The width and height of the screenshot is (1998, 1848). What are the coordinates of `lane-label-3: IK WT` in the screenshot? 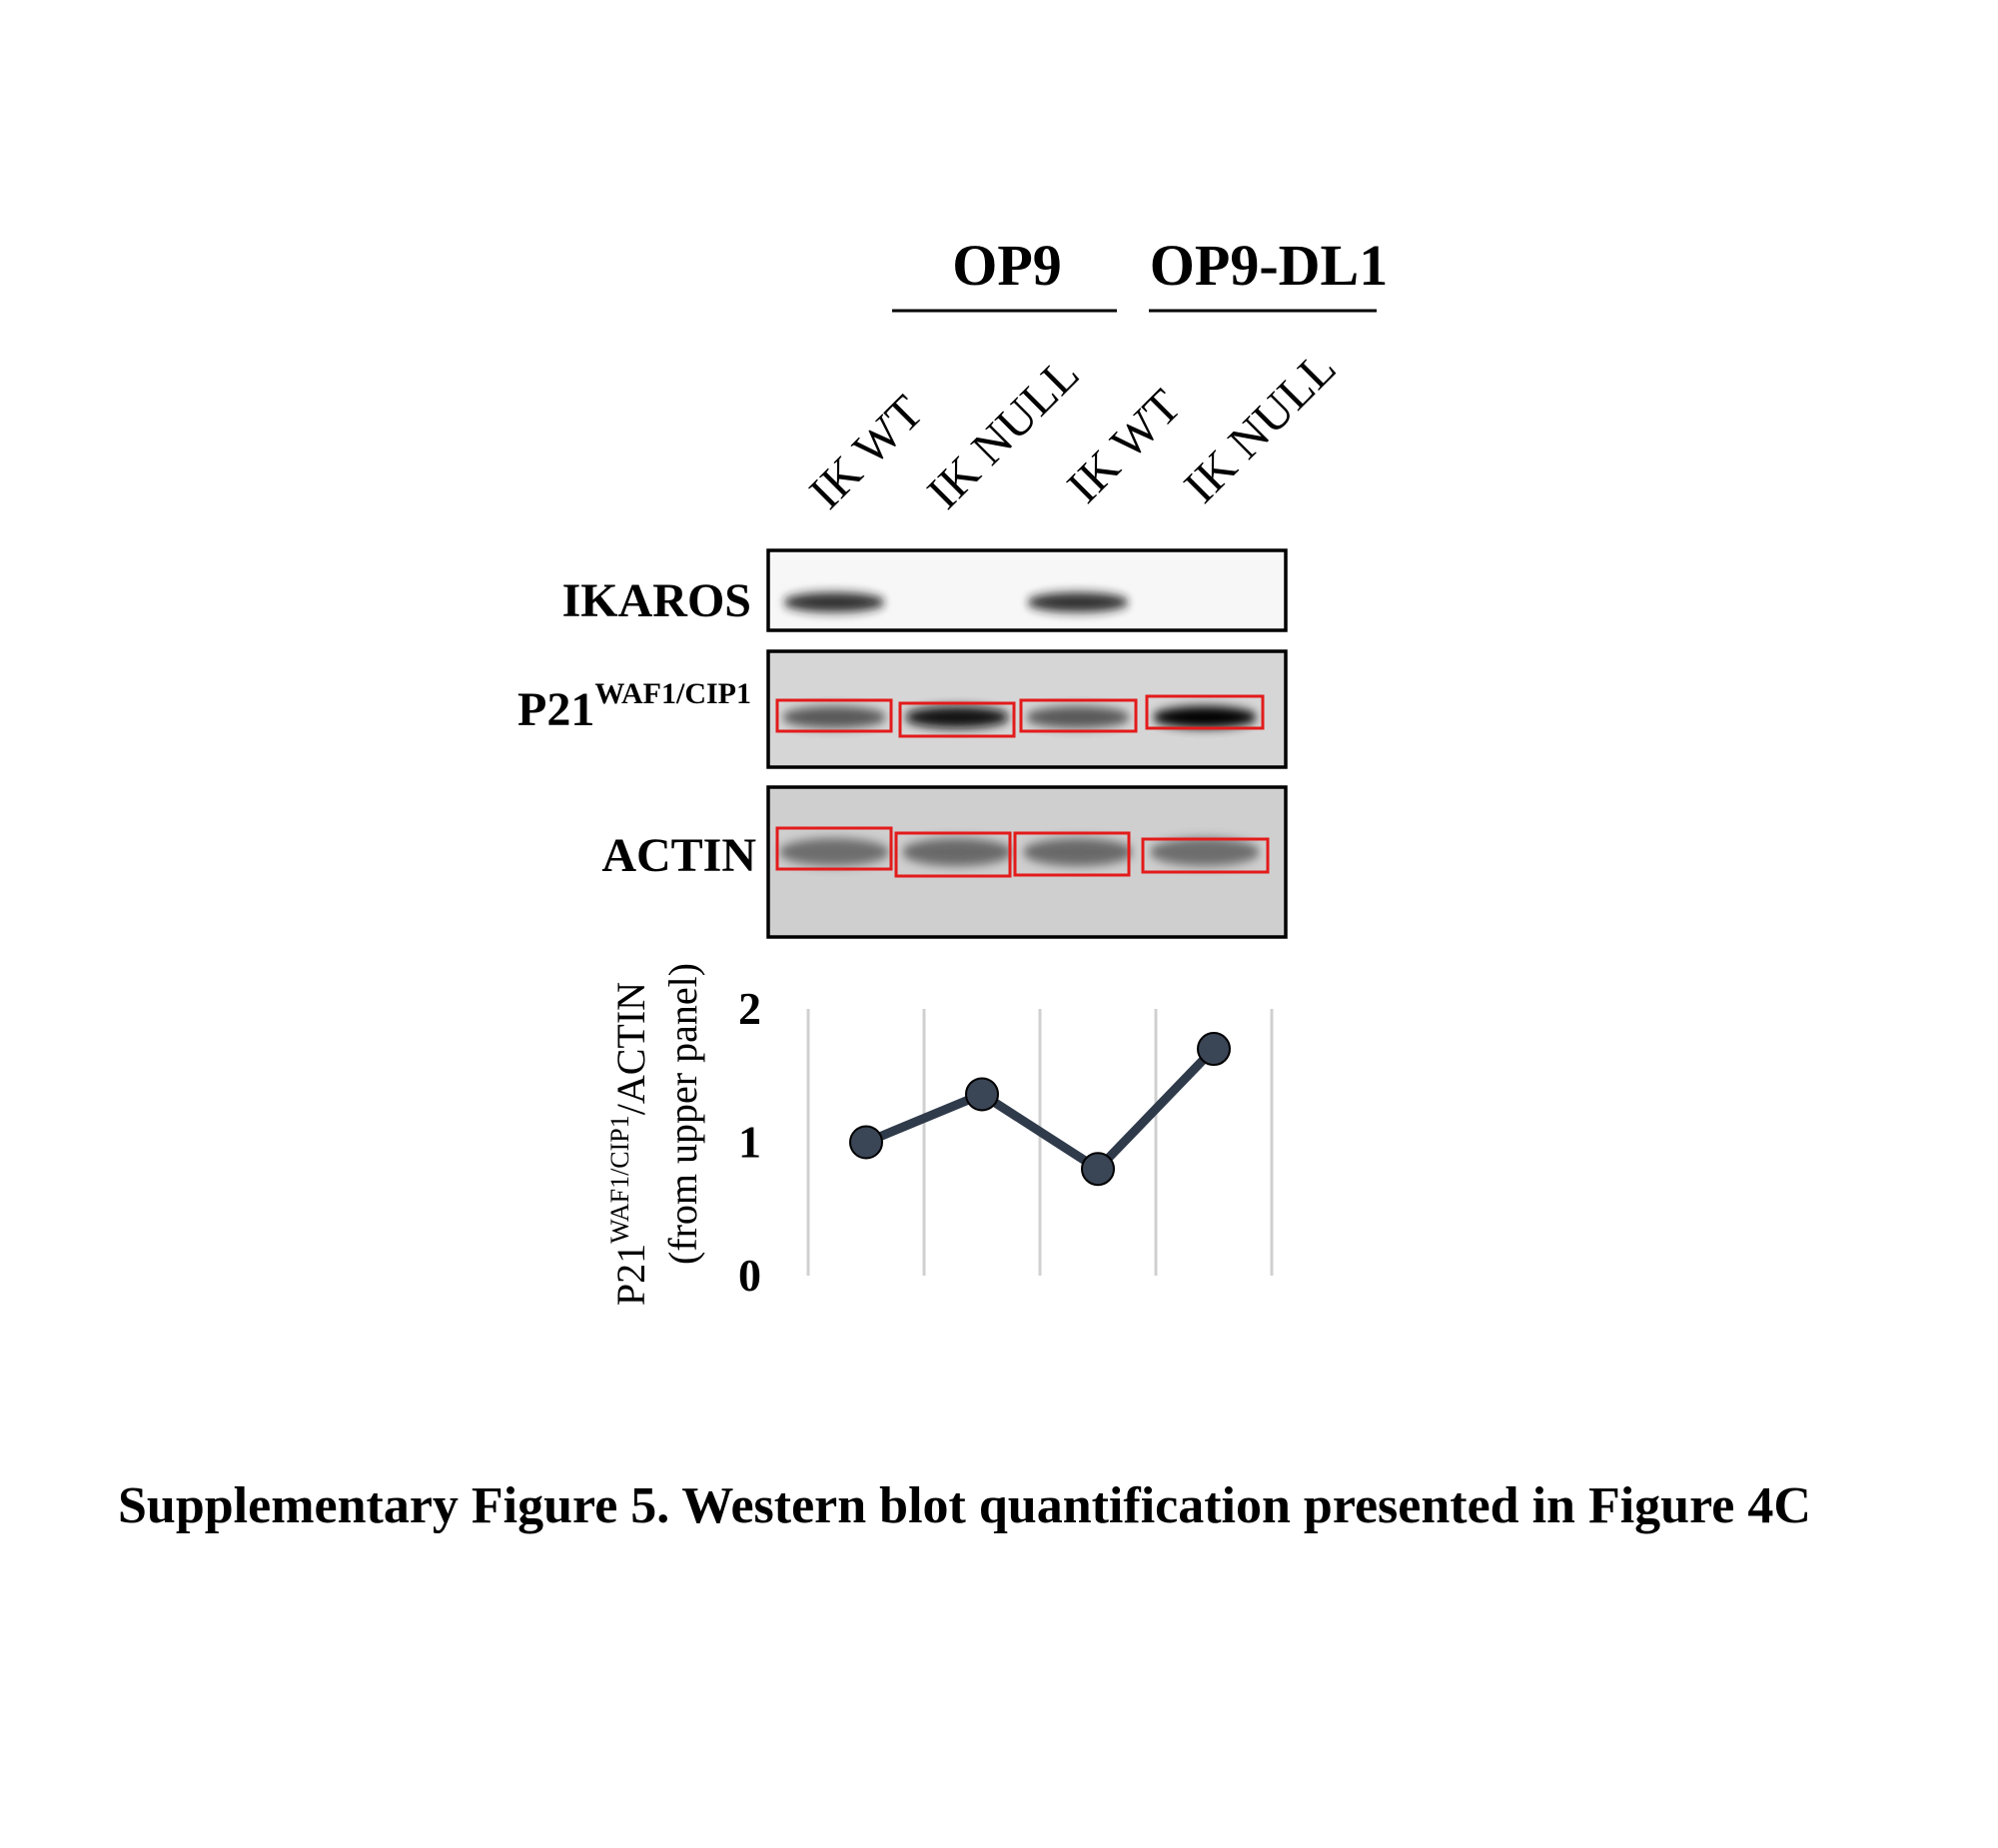 It's located at (1124, 446).